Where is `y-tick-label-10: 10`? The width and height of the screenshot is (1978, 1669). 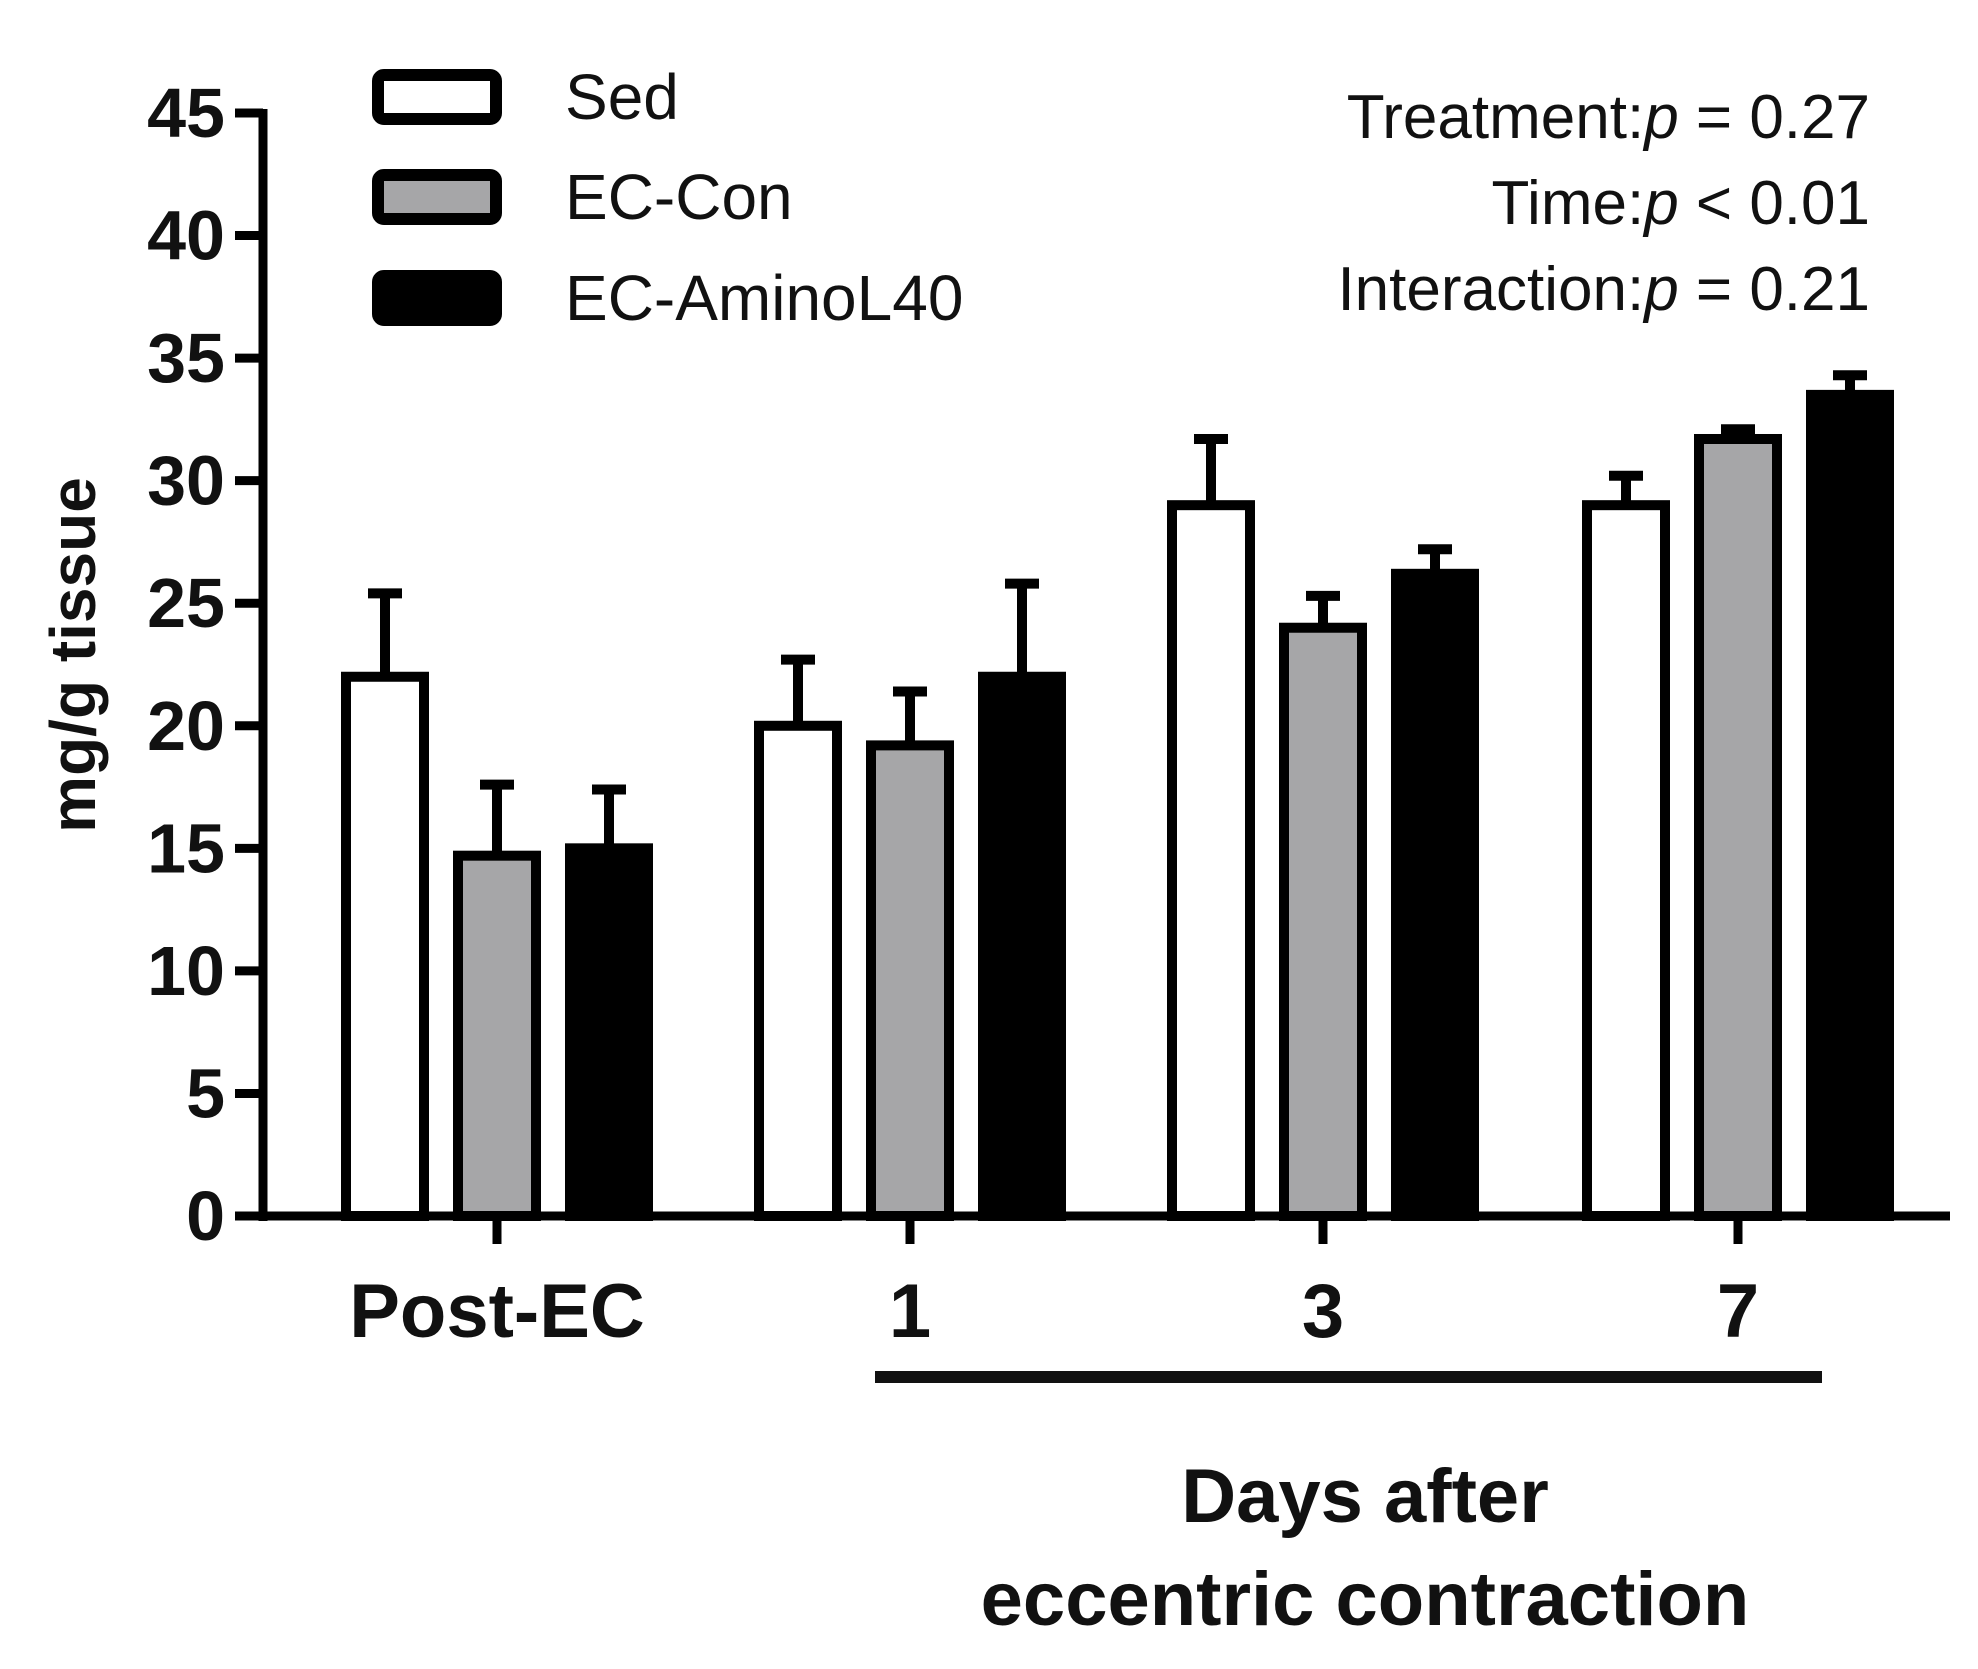 y-tick-label-10: 10 is located at coordinates (186, 971).